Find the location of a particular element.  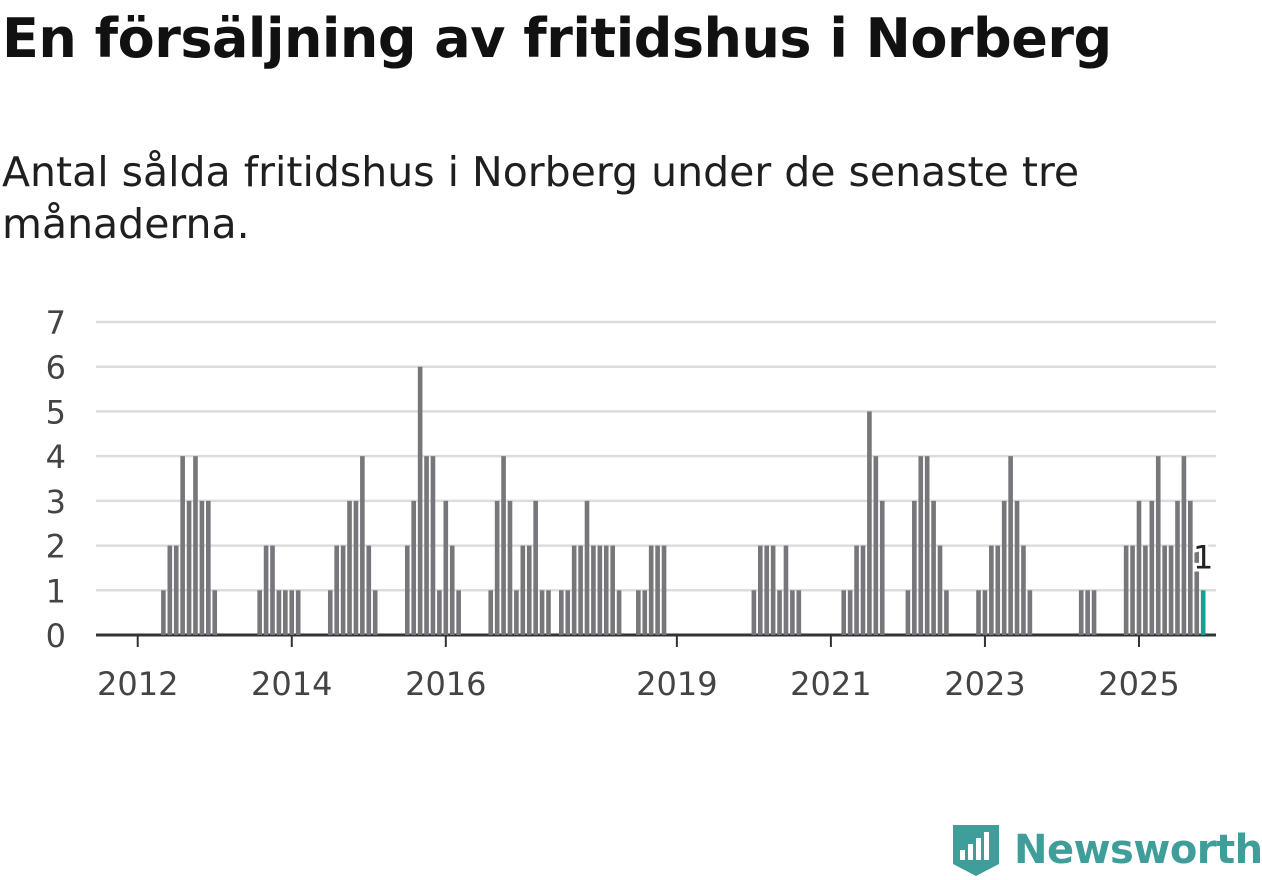

x-tick-label: 2016 is located at coordinates (445, 684).